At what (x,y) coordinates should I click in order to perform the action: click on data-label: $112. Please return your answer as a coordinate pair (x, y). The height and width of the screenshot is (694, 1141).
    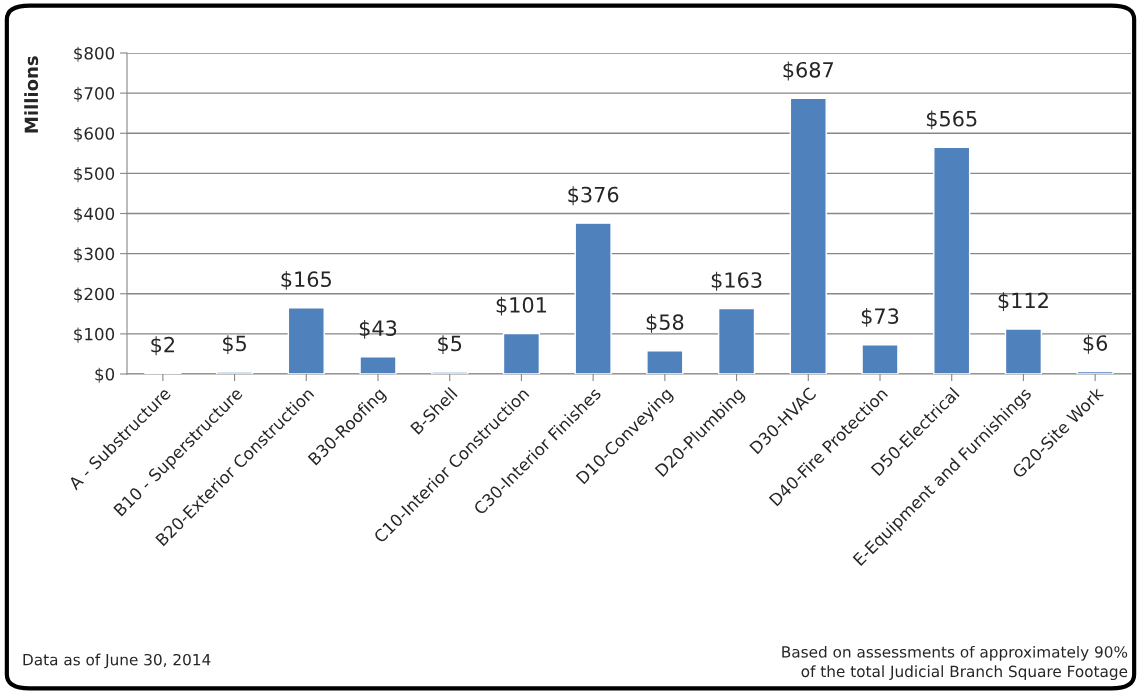
    Looking at the image, I should click on (1023, 302).